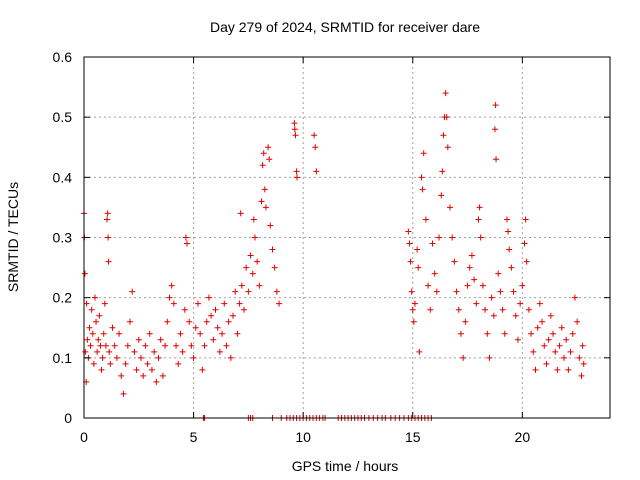  Describe the element at coordinates (63, 177) in the screenshot. I see `y-tick-label: 0.4` at that location.